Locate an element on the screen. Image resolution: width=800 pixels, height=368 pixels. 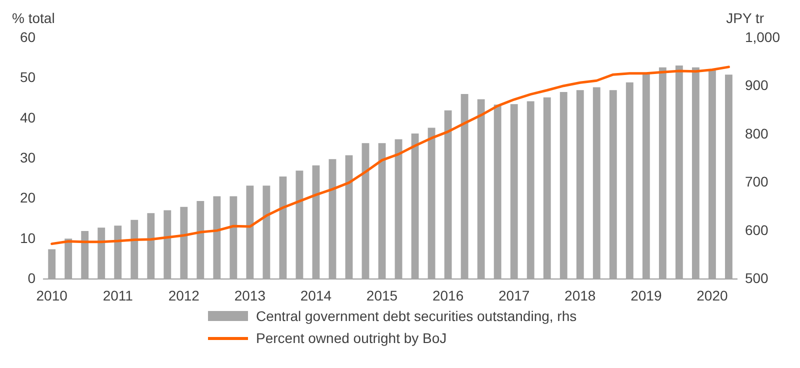
x-tick-label: 2014 is located at coordinates (316, 295).